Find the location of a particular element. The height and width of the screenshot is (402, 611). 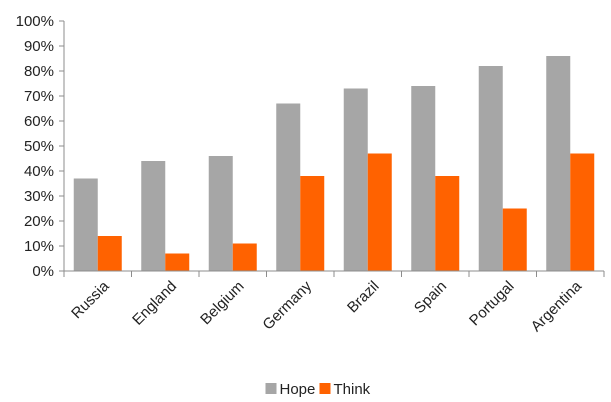

legend-label-think: Think is located at coordinates (352, 389).